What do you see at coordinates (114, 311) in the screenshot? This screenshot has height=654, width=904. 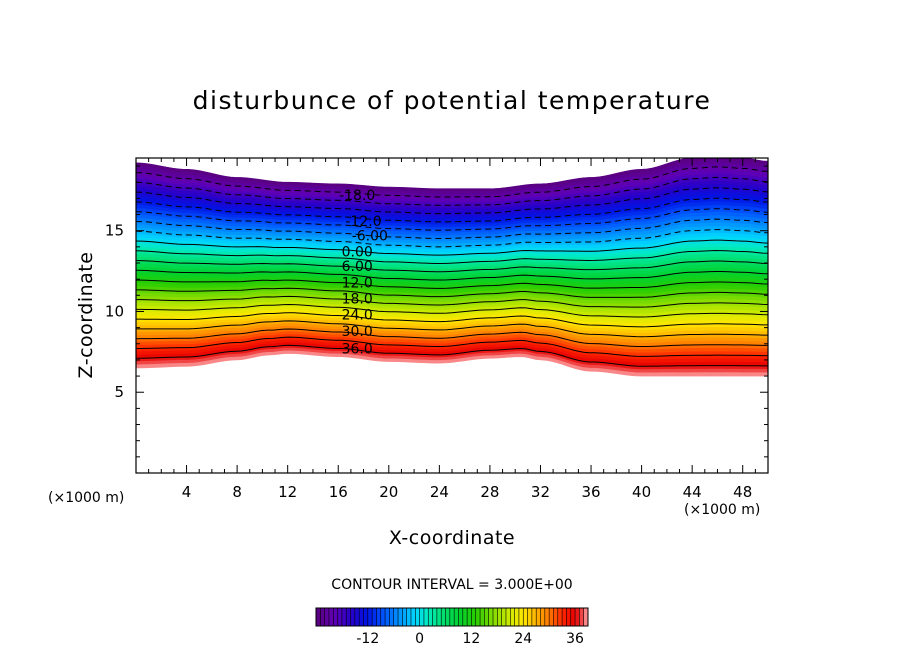 I see `y-tick-label: 10` at bounding box center [114, 311].